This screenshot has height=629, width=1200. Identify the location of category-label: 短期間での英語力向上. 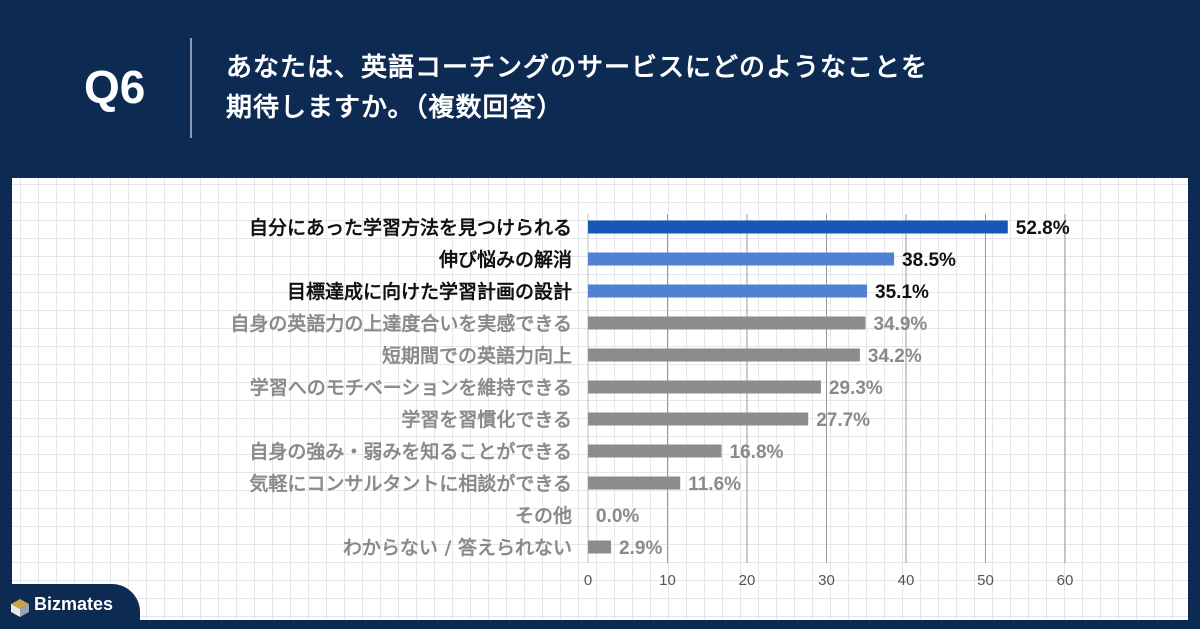
(477, 355).